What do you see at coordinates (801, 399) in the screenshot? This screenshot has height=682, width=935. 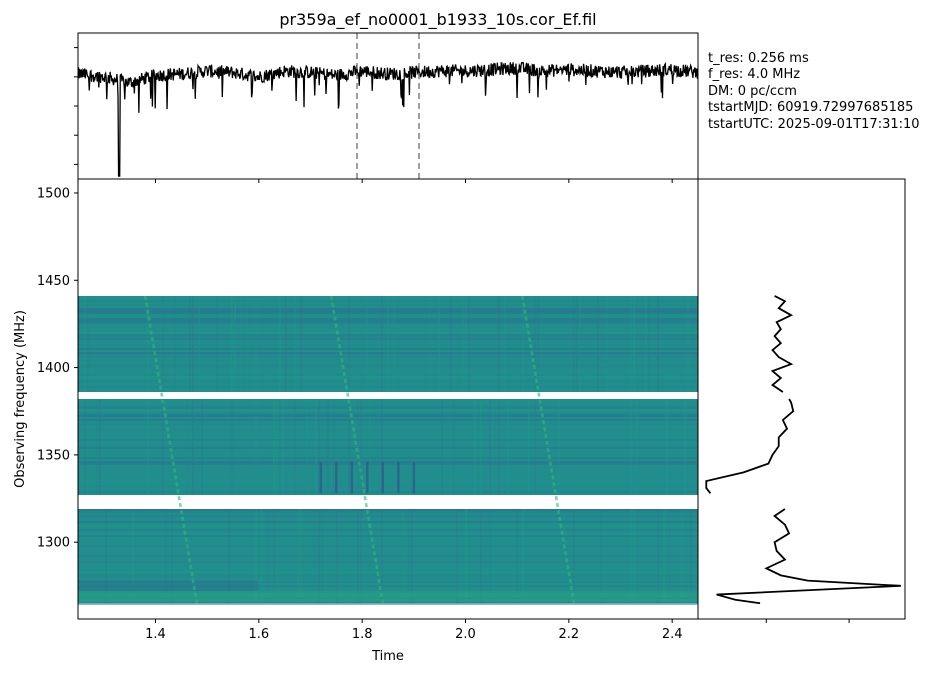 I see `spectrum-frame` at bounding box center [801, 399].